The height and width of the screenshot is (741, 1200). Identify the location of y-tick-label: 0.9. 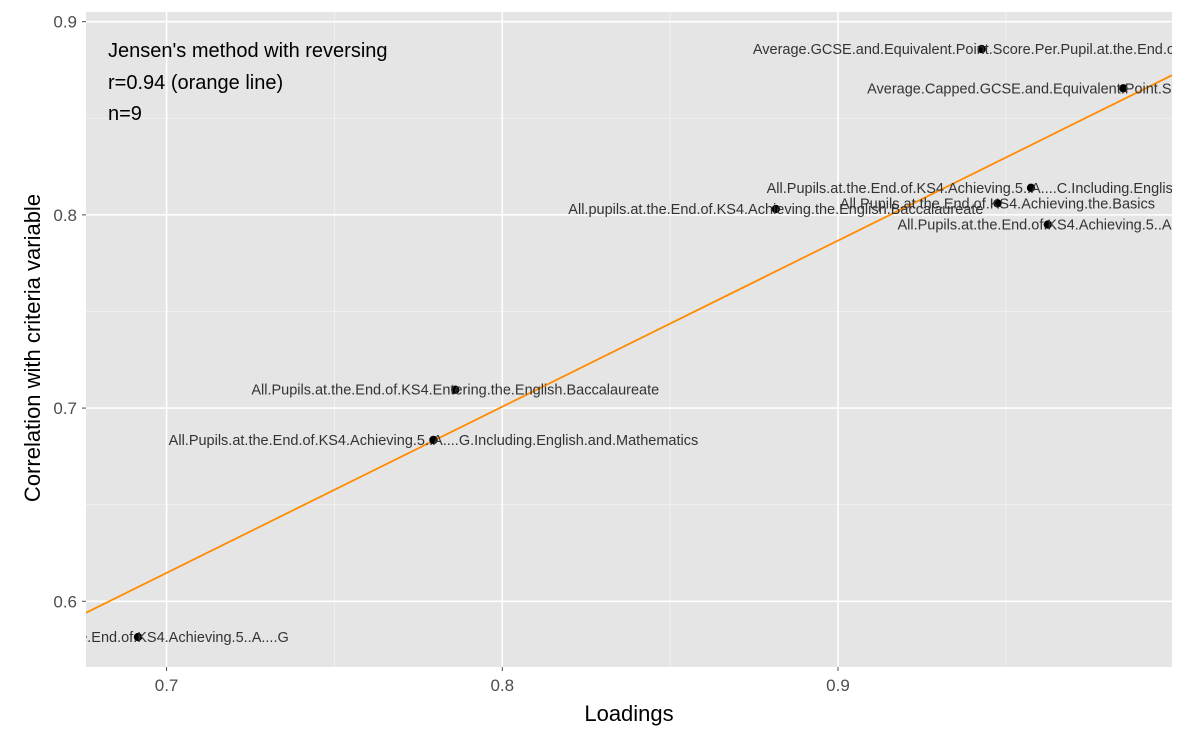
(65, 22).